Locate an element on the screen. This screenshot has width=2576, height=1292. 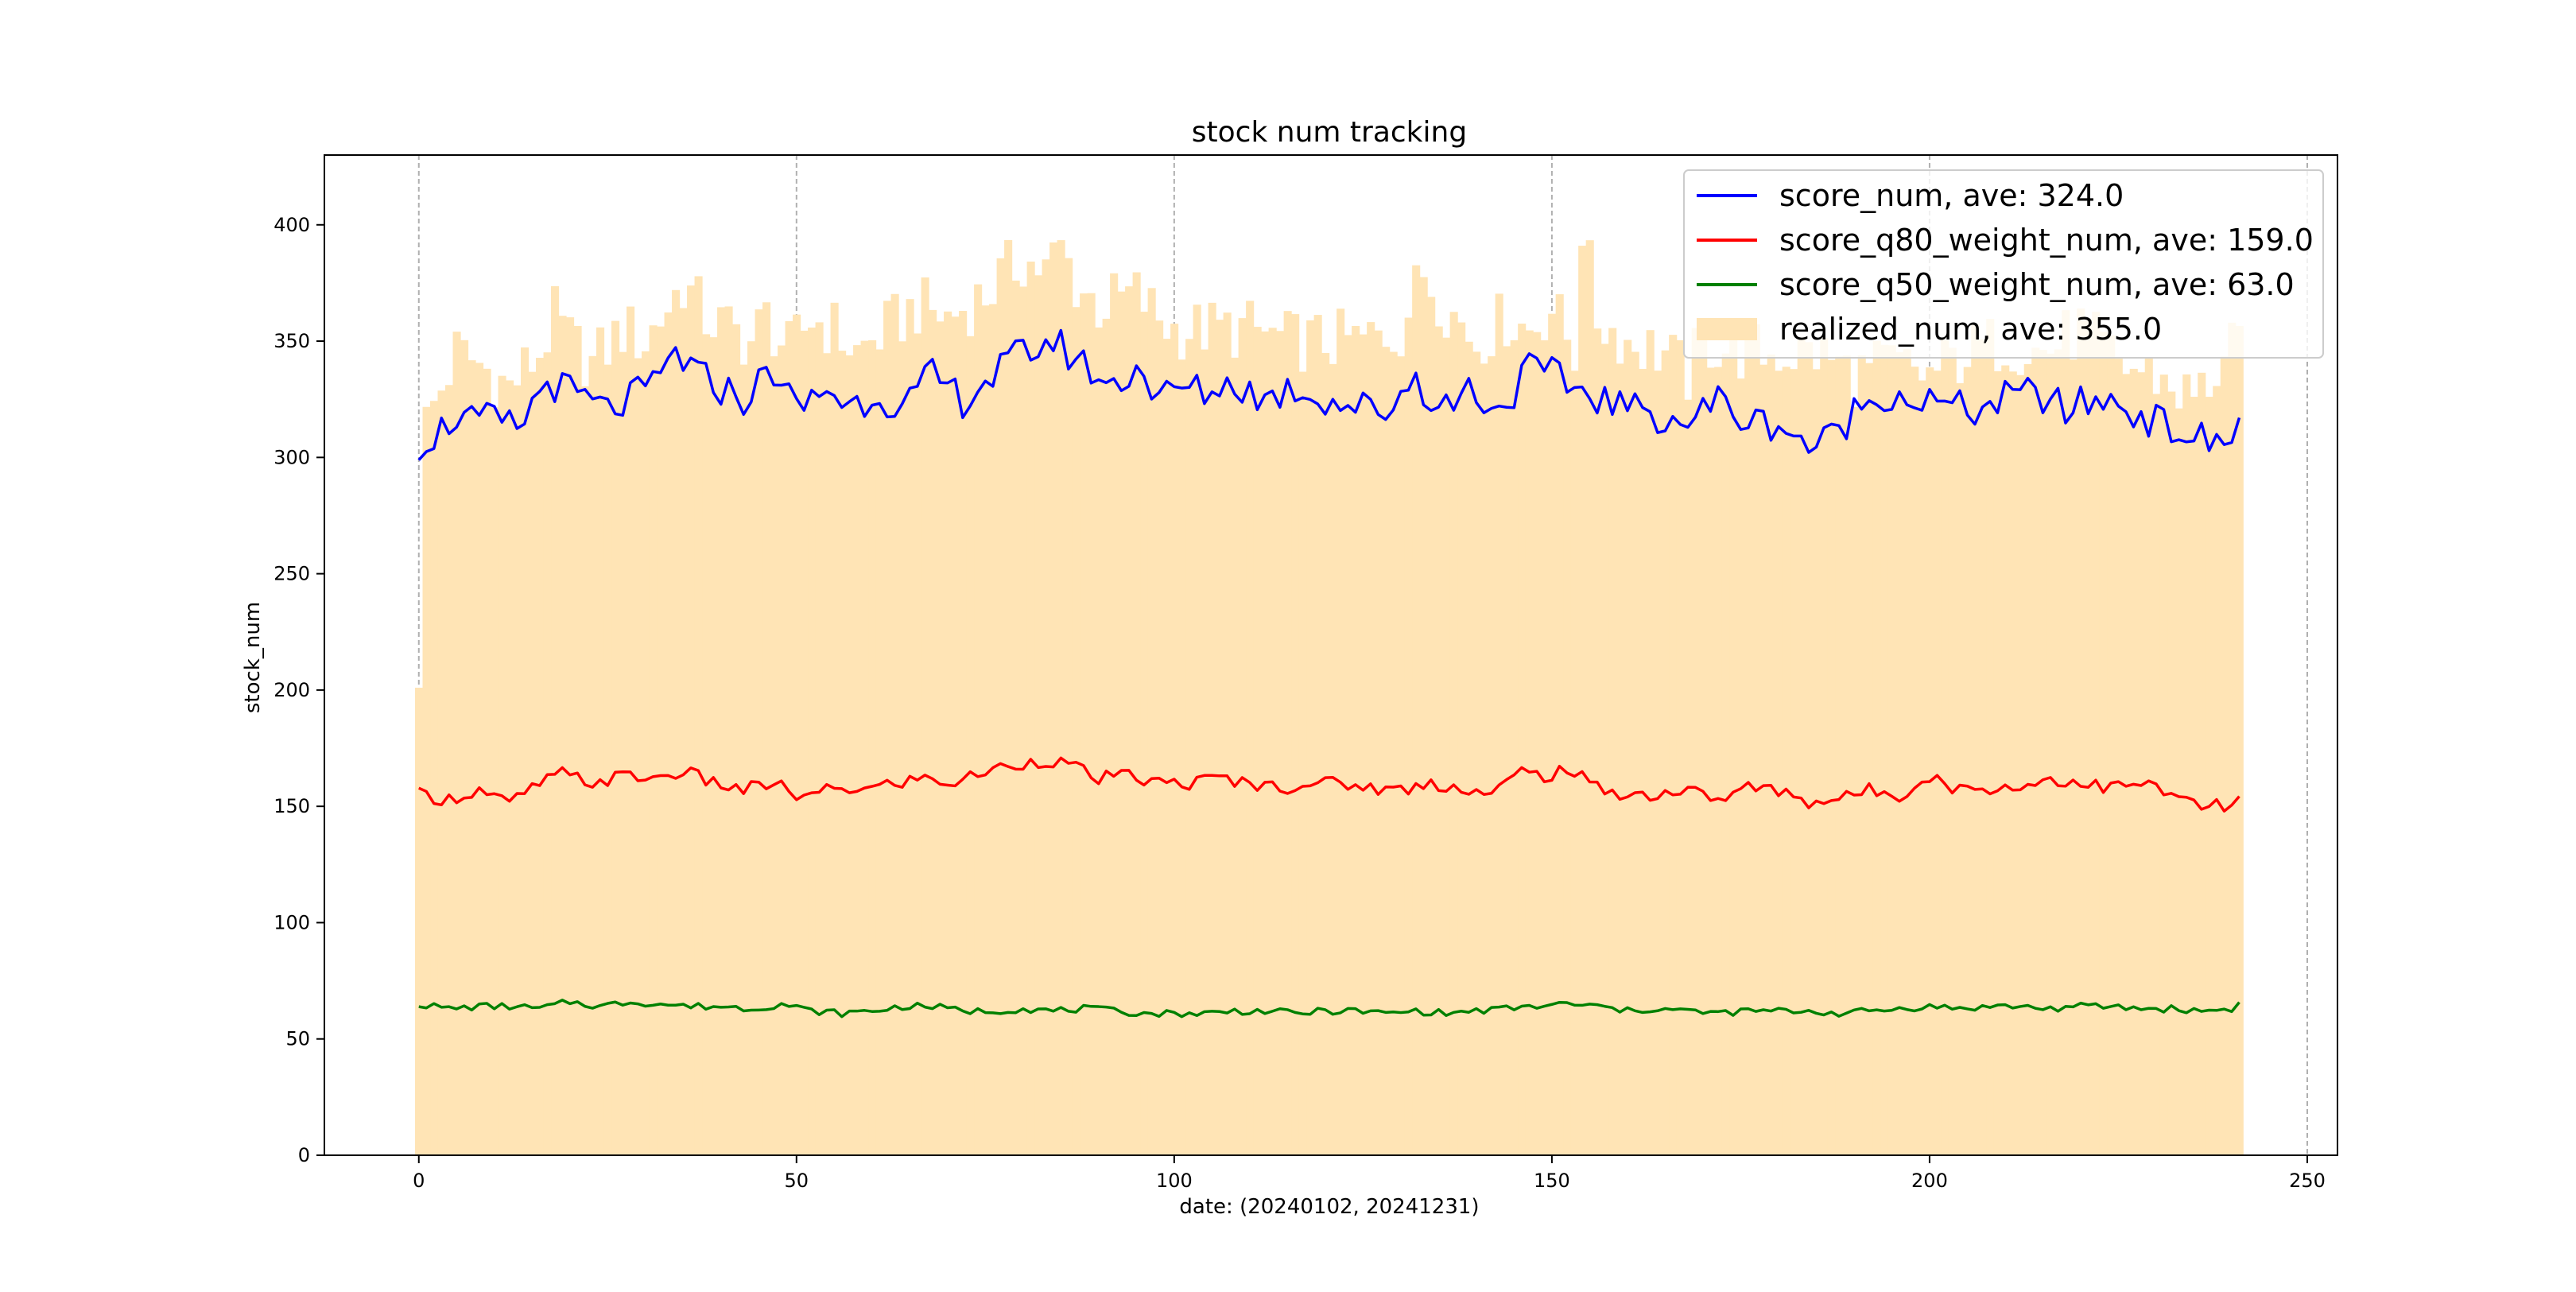
legend-label-score-q80: score_q80_weight_num, ave: 159.0 is located at coordinates (2047, 241).